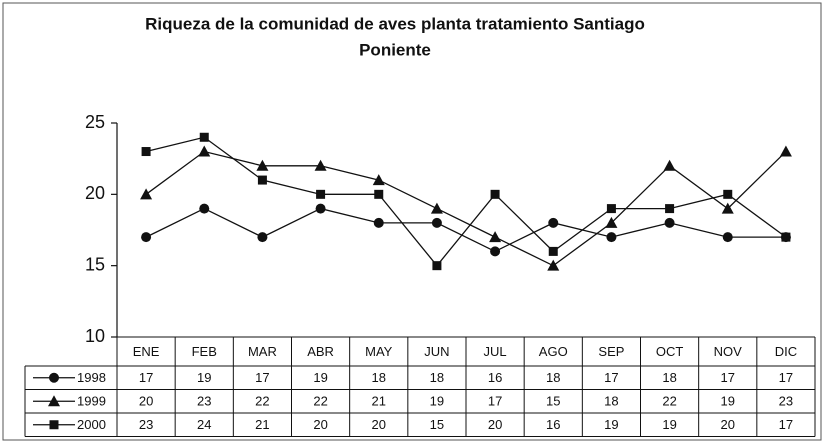  I want to click on legend-label: 1998, so click(91, 377).